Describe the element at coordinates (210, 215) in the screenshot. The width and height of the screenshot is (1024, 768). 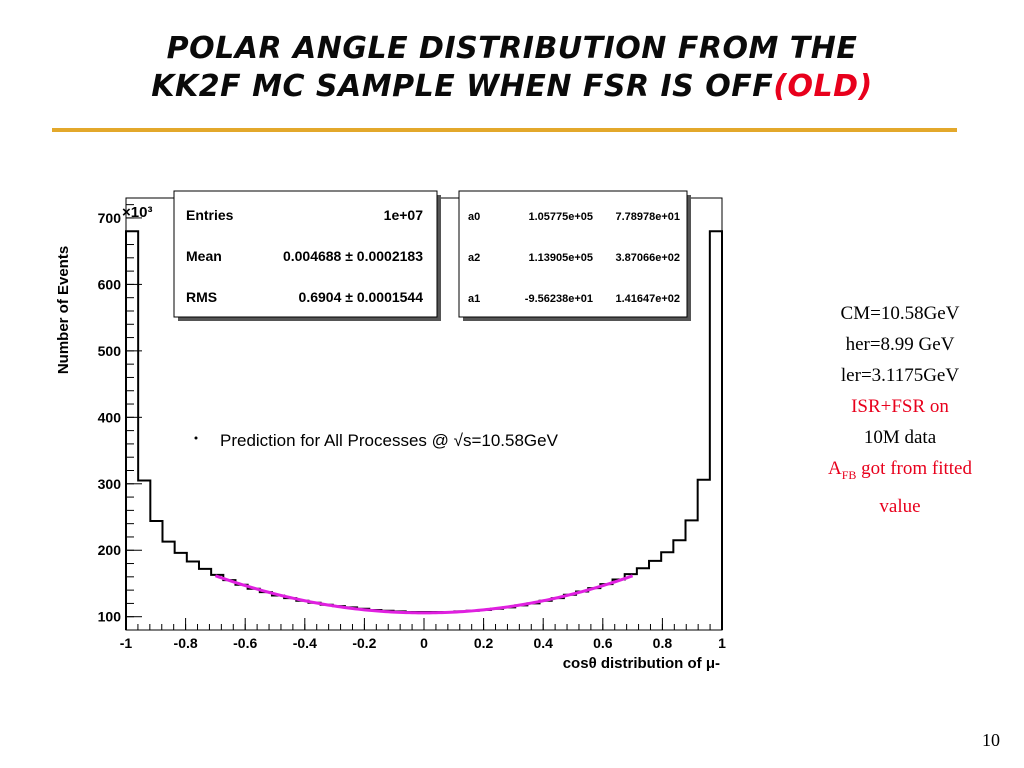
I see `stats-entries-label: Entries` at that location.